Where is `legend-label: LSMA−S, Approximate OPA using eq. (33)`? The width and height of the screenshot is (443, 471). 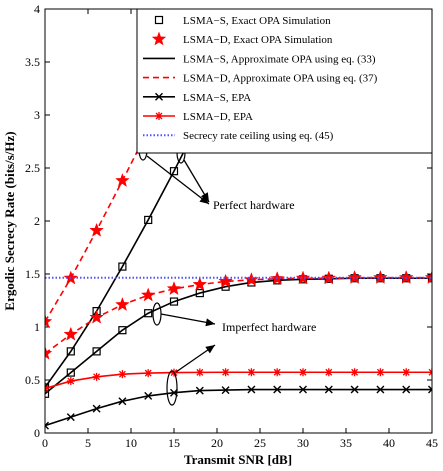
legend-label: LSMA−S, Approximate OPA using eq. (33) is located at coordinates (279, 59).